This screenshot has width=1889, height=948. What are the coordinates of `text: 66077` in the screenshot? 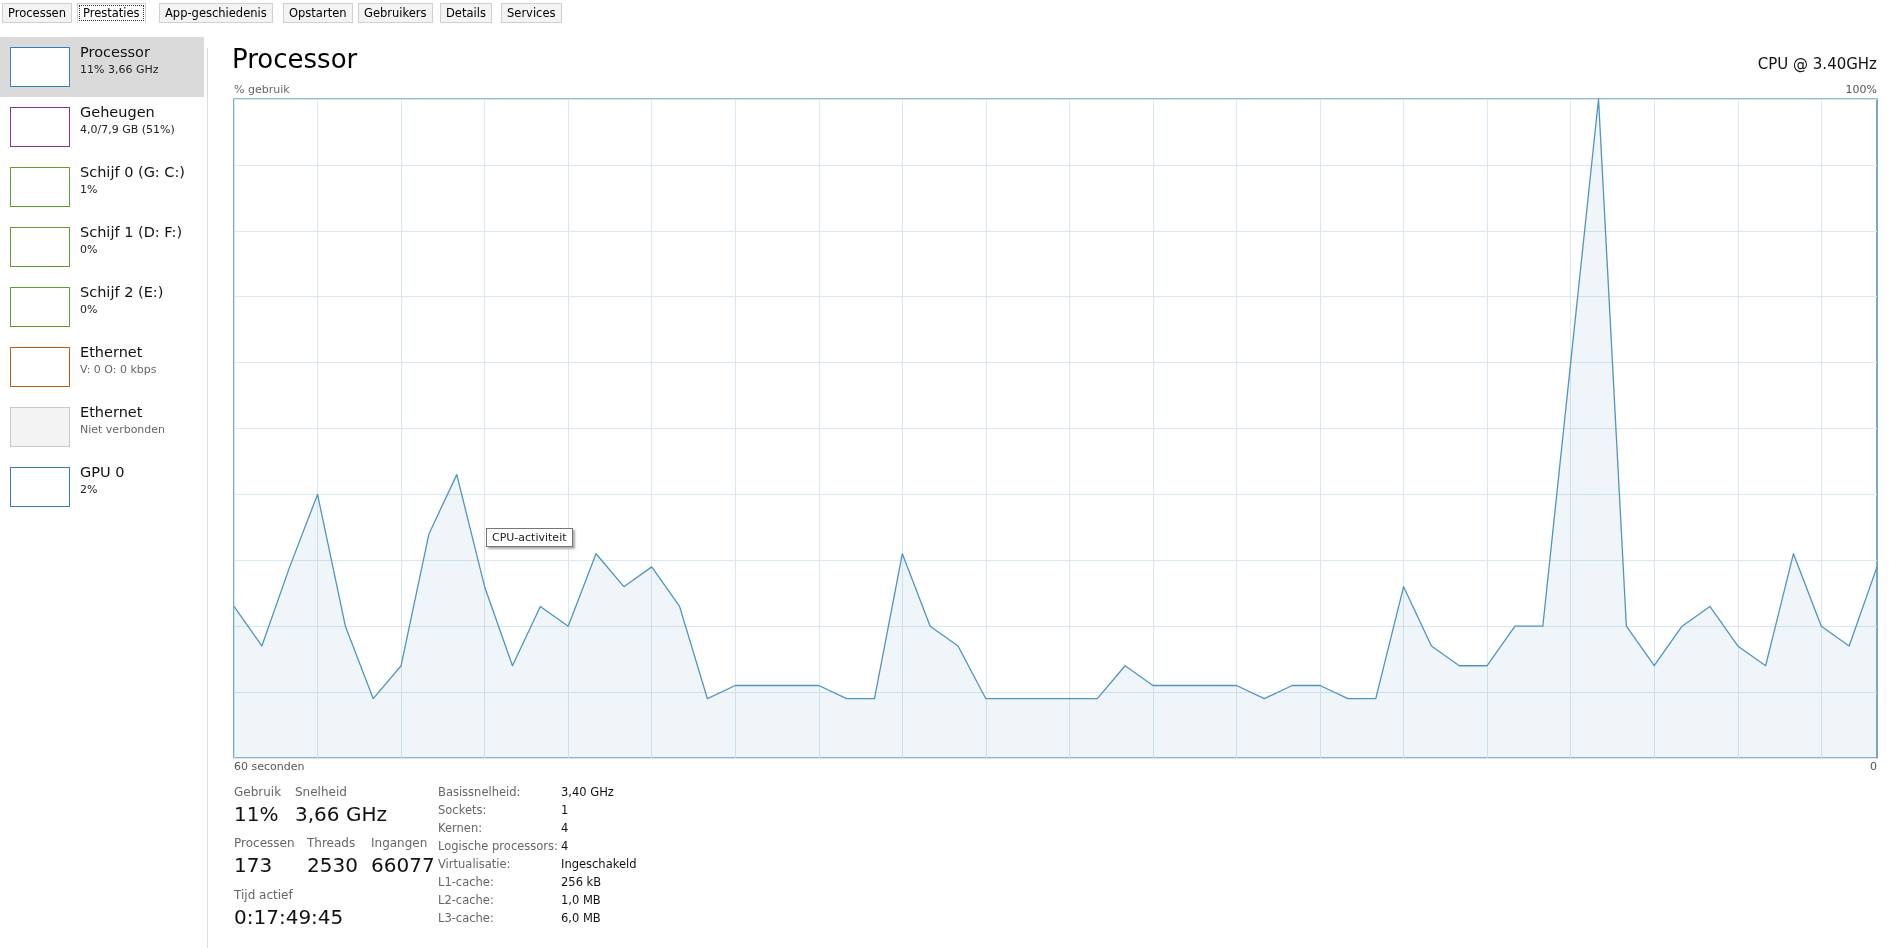 It's located at (403, 865).